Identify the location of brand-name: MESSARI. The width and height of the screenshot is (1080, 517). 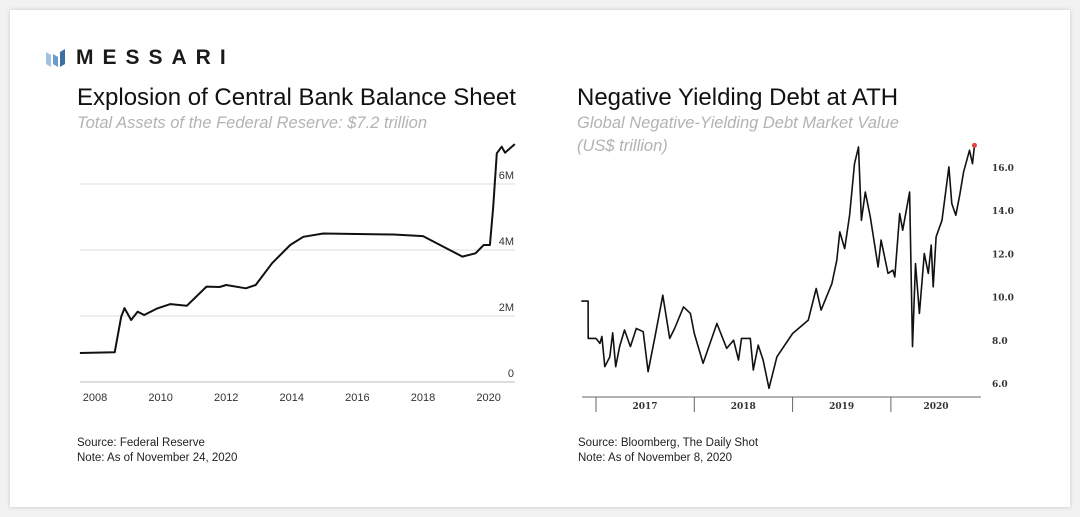
(155, 57).